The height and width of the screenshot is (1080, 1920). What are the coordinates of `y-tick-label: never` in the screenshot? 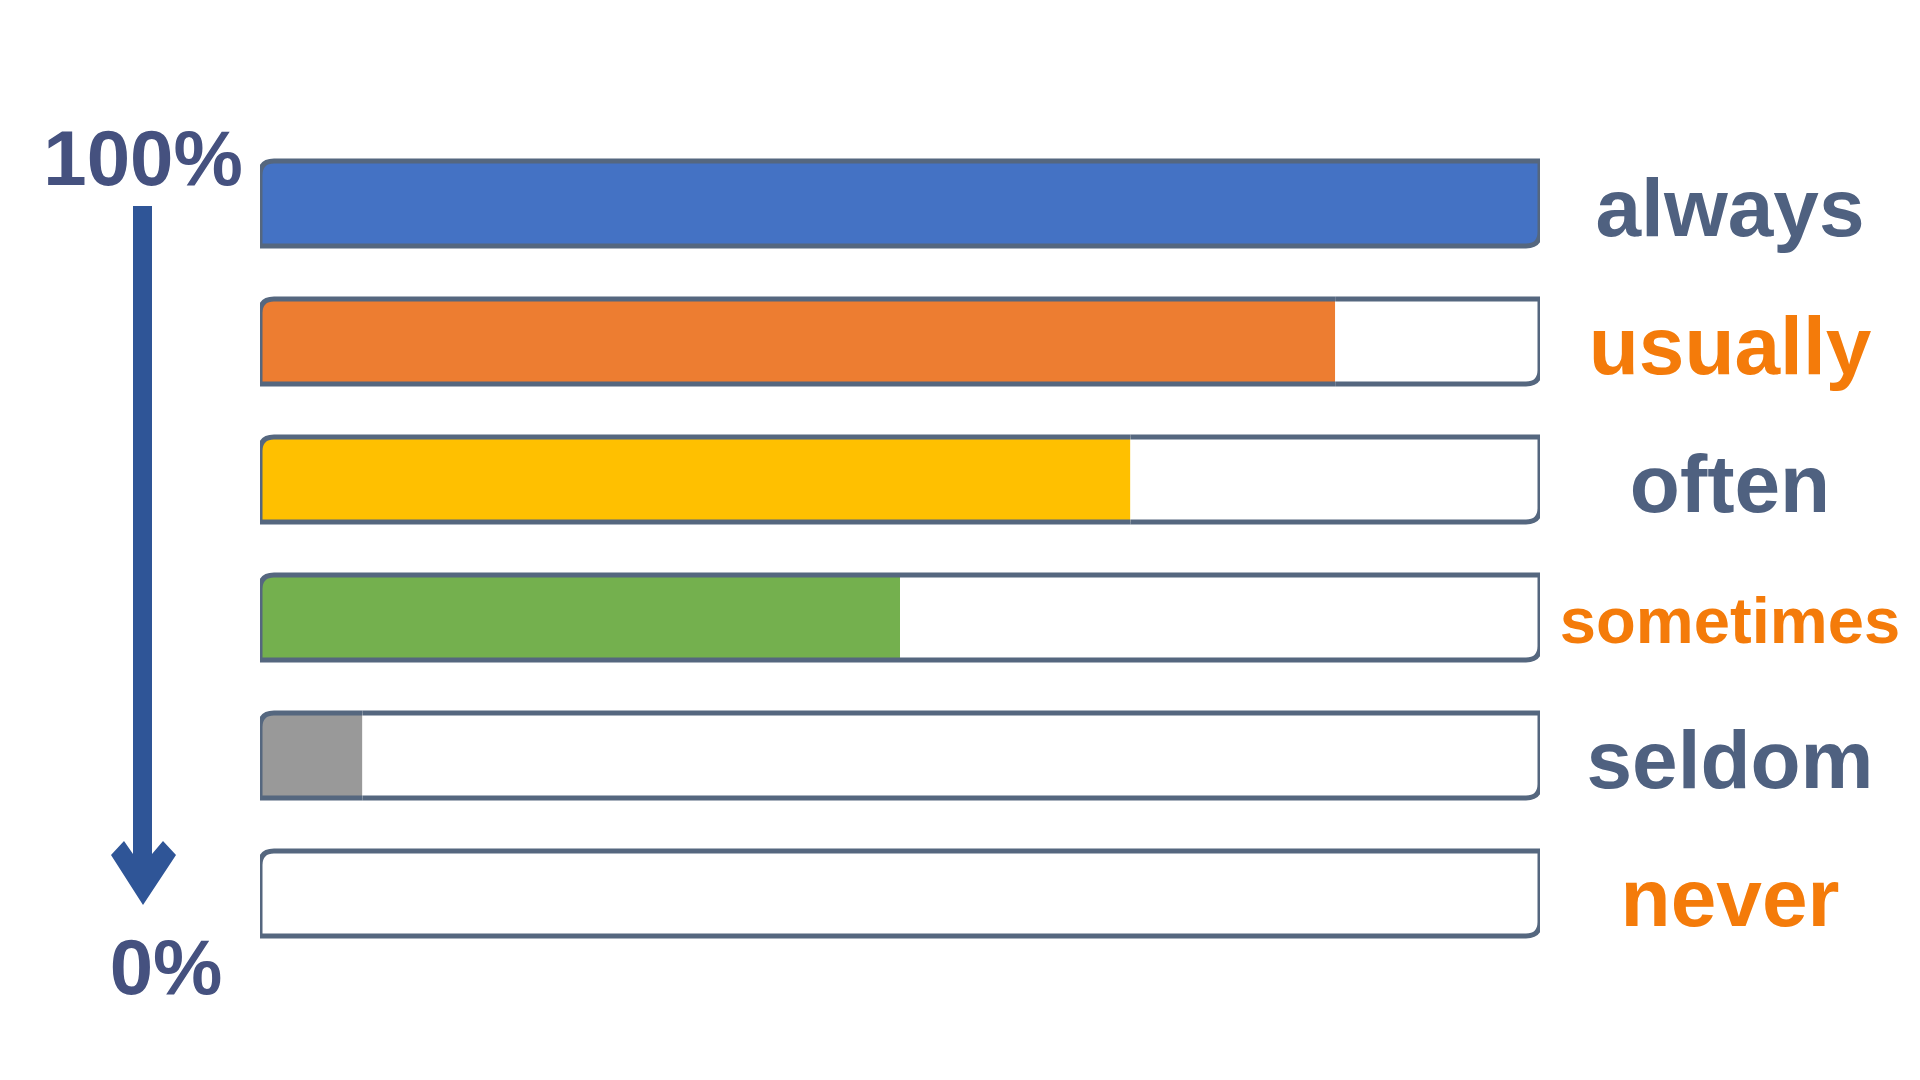 It's located at (1730, 897).